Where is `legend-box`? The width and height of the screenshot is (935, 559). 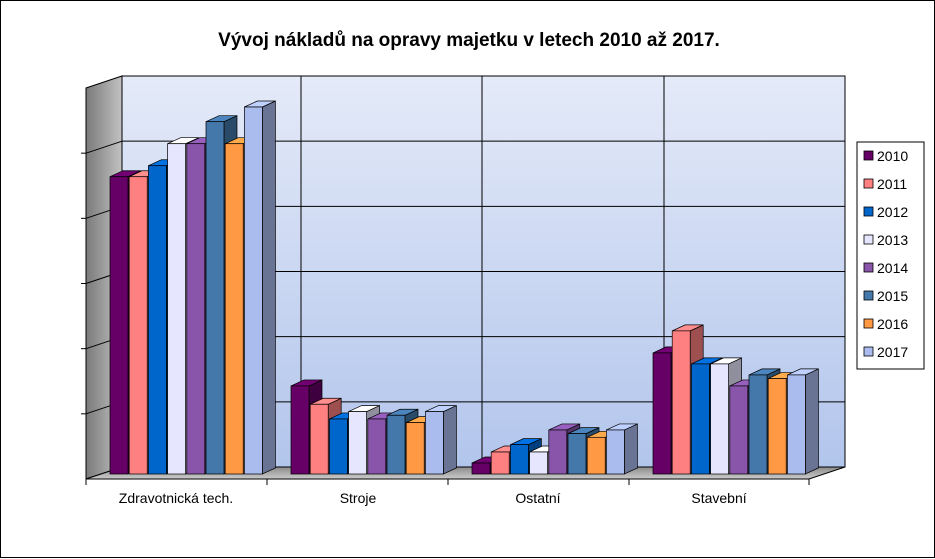 legend-box is located at coordinates (890, 255).